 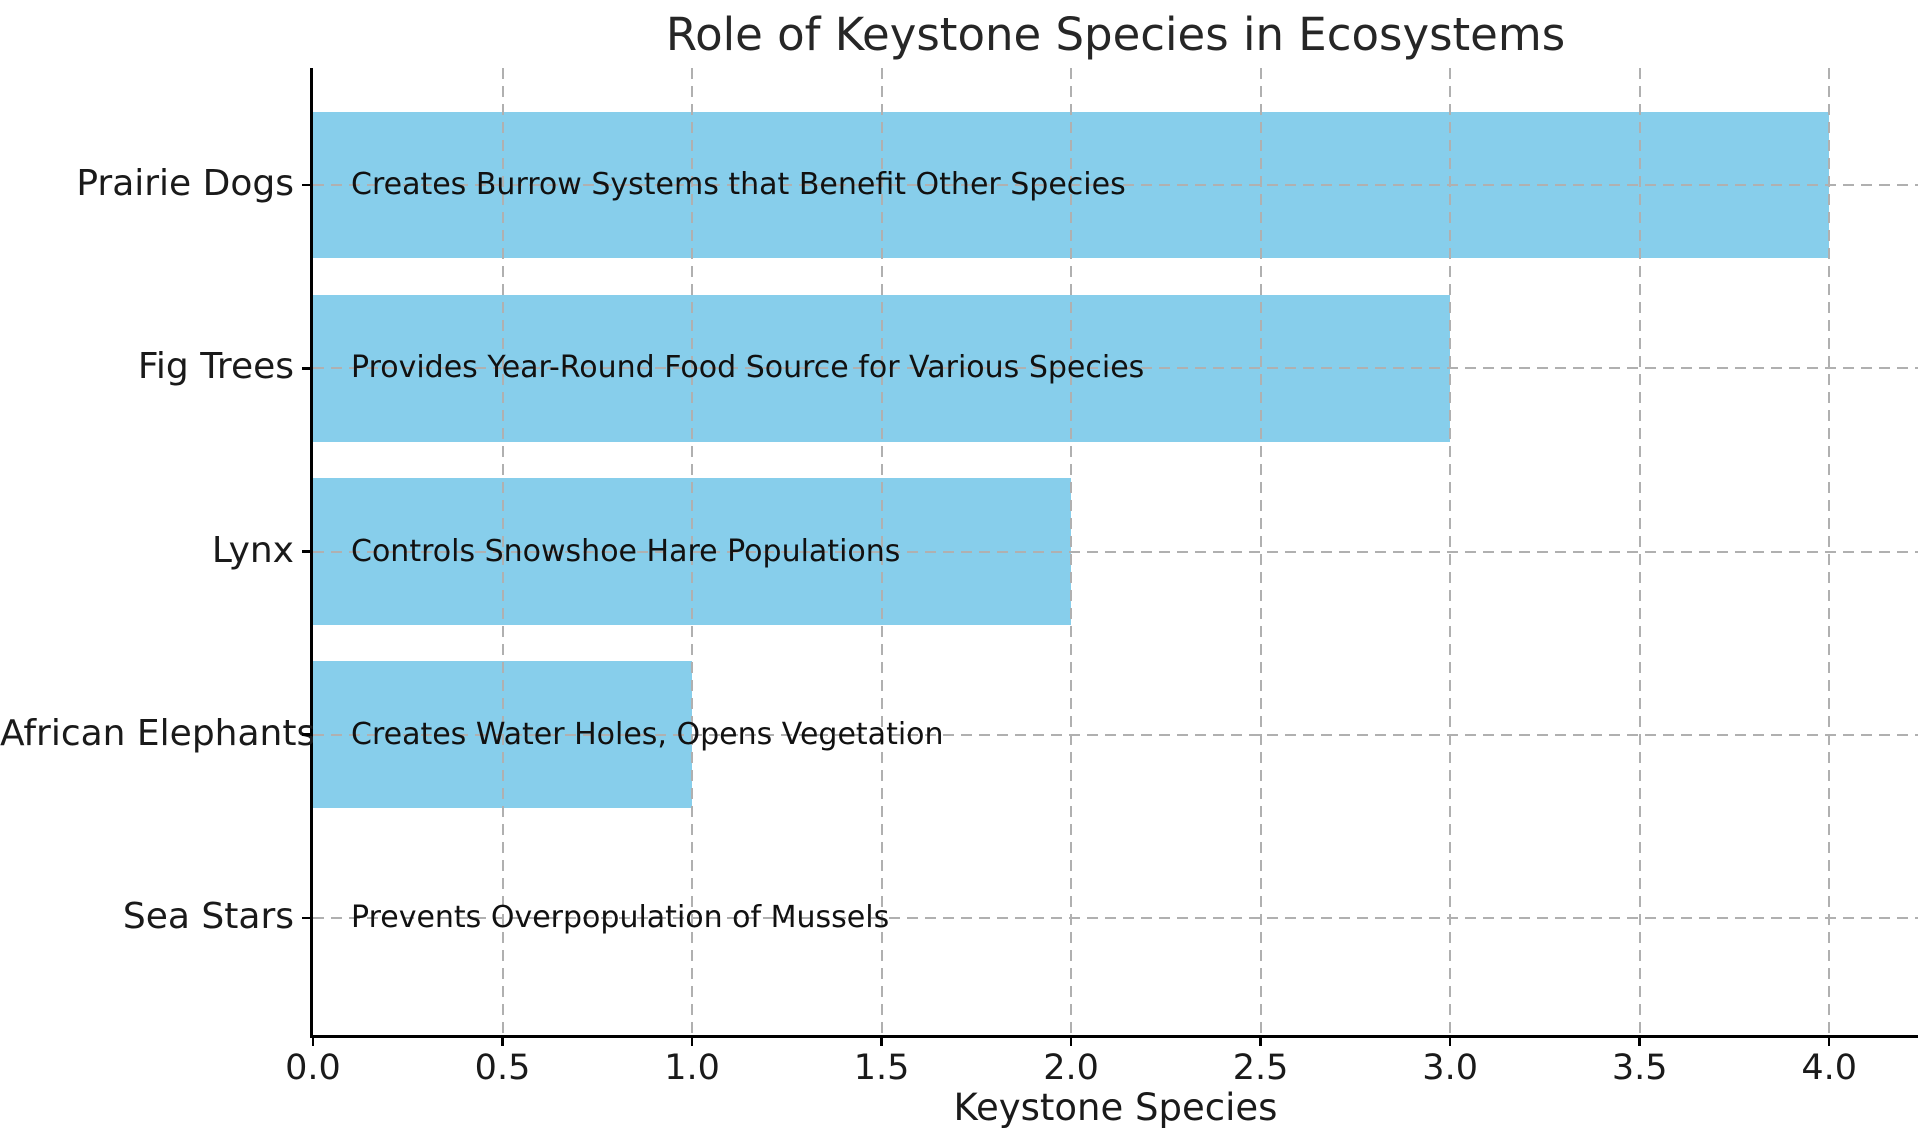 What do you see at coordinates (158, 733) in the screenshot?
I see `y-tick-label: African Elephants` at bounding box center [158, 733].